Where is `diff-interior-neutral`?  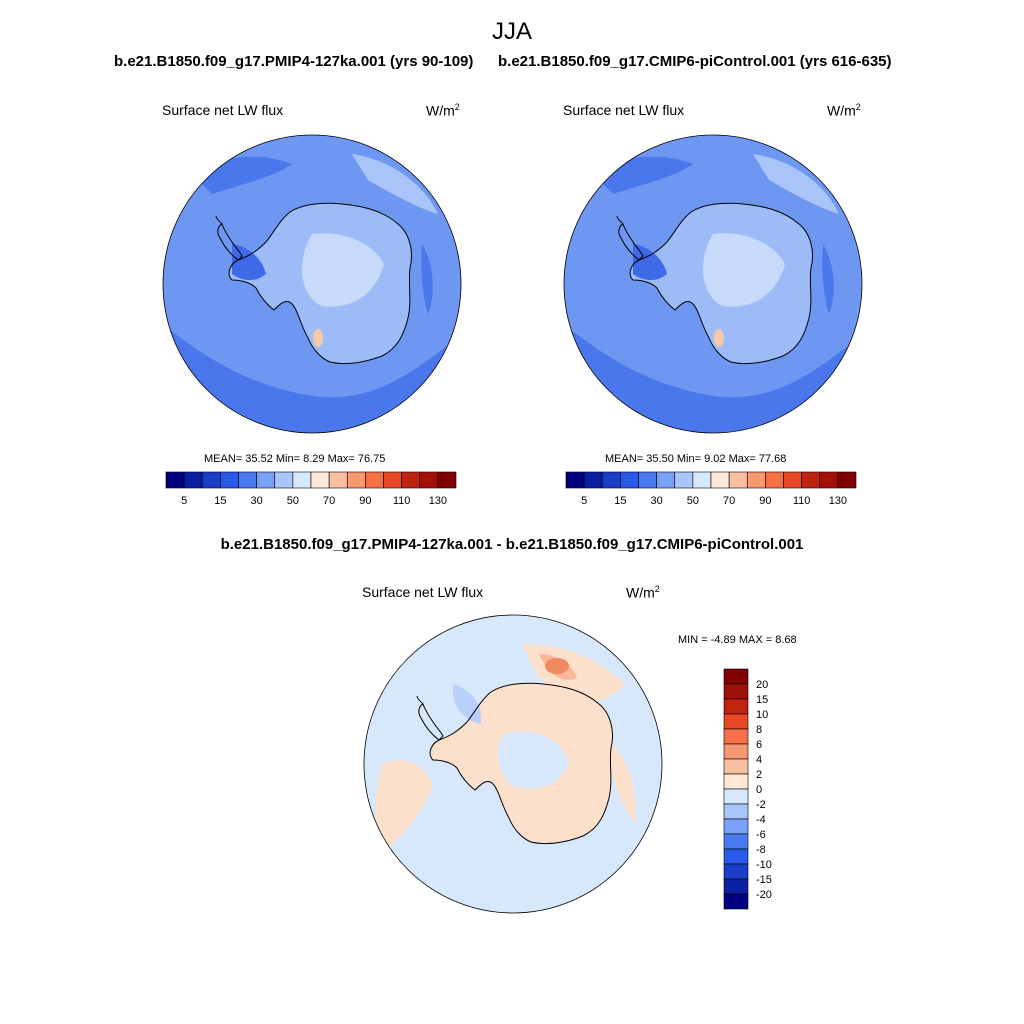 diff-interior-neutral is located at coordinates (533, 760).